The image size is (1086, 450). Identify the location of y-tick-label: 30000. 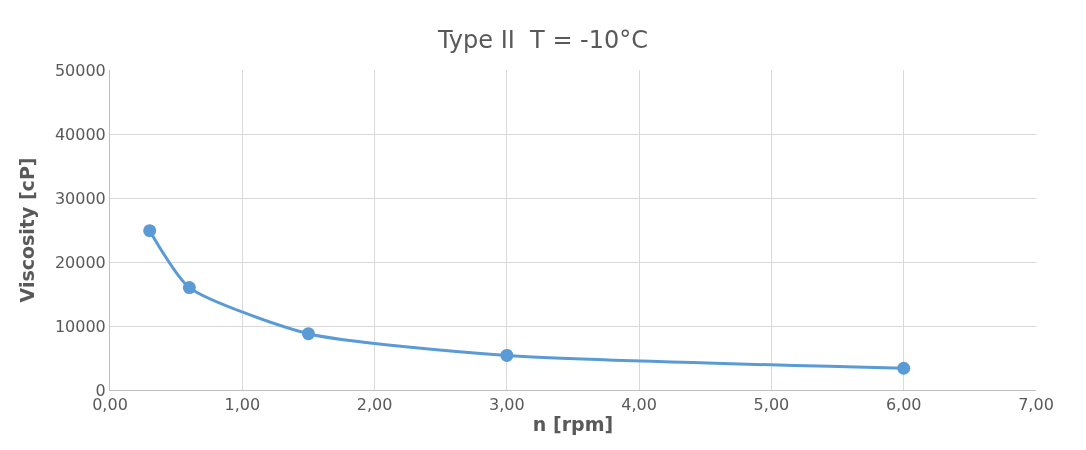
(80, 198).